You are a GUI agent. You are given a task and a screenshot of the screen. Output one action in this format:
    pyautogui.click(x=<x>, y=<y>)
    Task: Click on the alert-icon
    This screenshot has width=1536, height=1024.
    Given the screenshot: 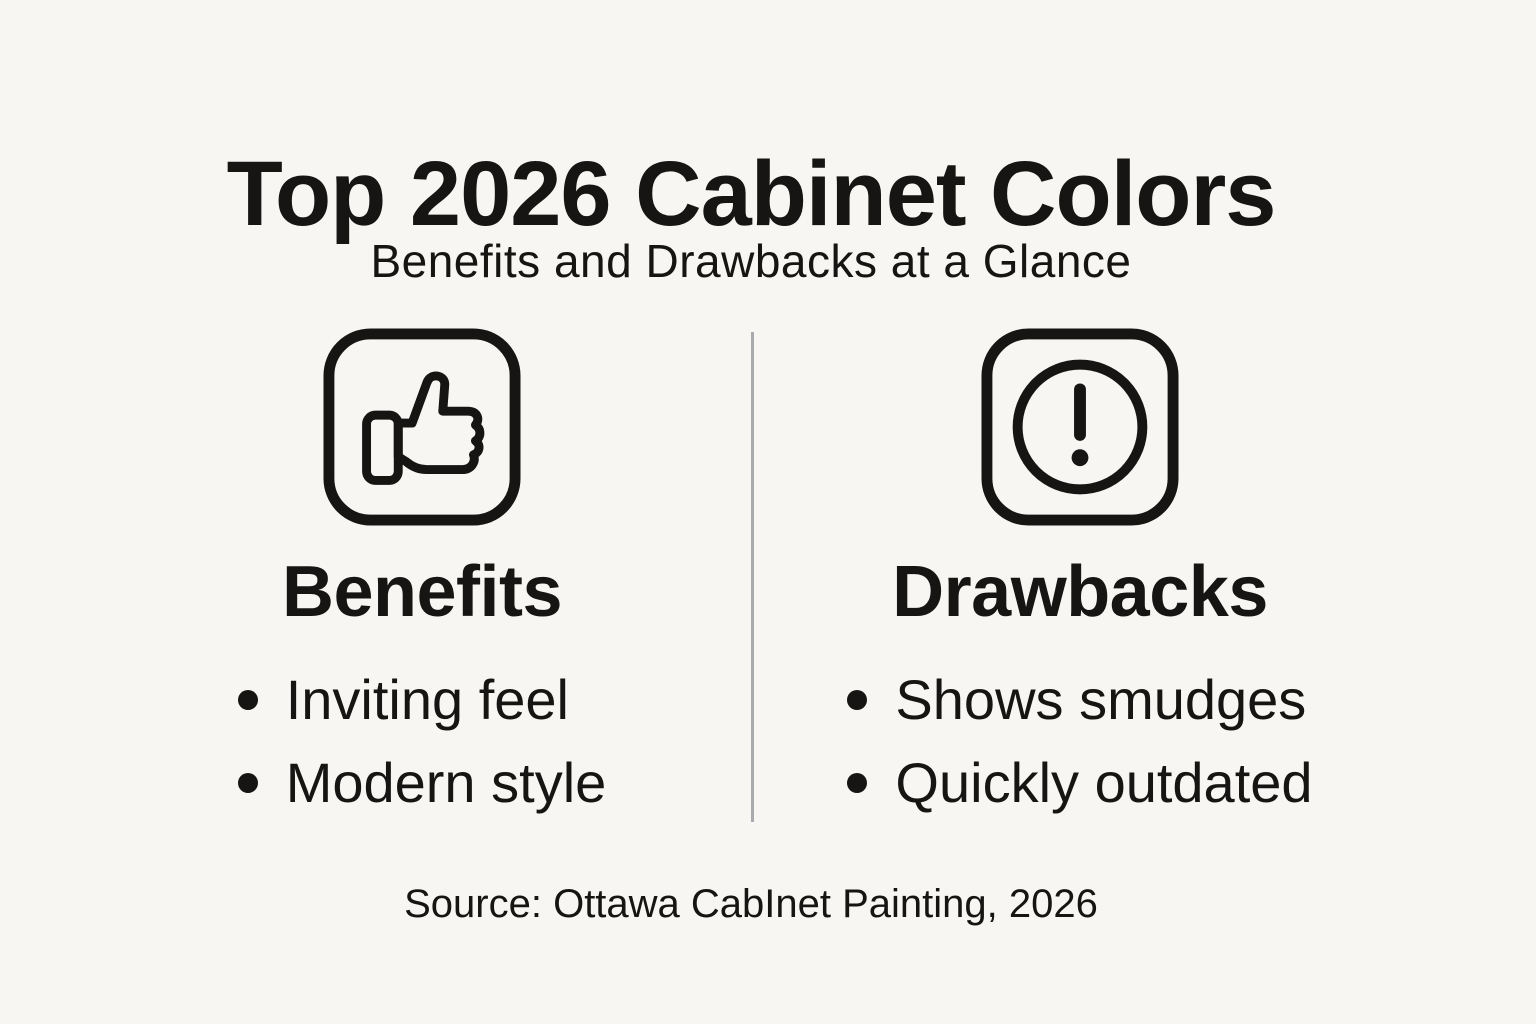 What is the action you would take?
    pyautogui.click(x=1080, y=427)
    